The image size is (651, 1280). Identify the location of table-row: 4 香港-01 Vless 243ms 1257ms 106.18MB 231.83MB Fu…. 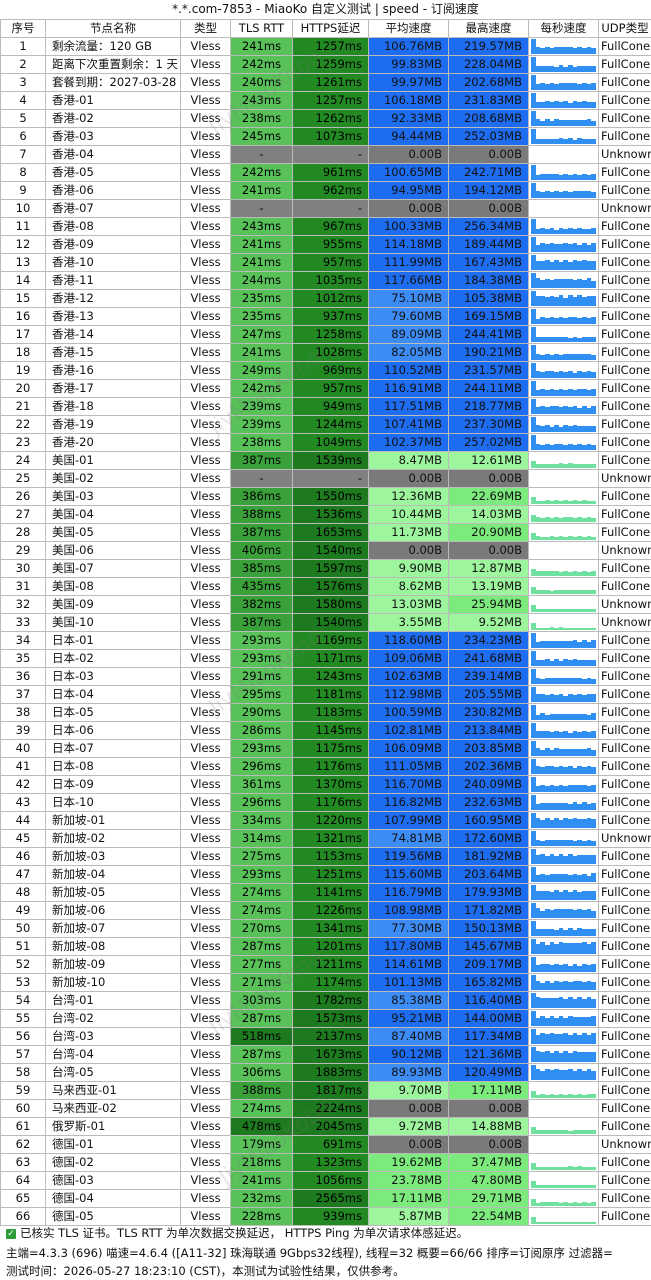
(325, 100).